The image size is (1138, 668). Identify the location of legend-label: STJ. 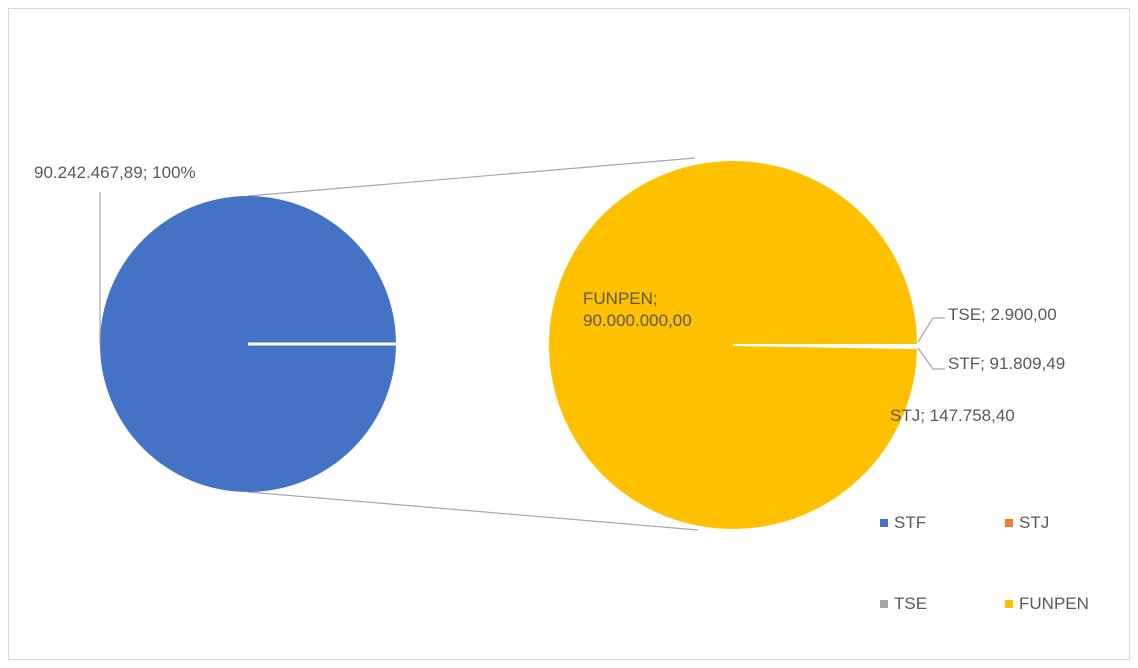
(1034, 522).